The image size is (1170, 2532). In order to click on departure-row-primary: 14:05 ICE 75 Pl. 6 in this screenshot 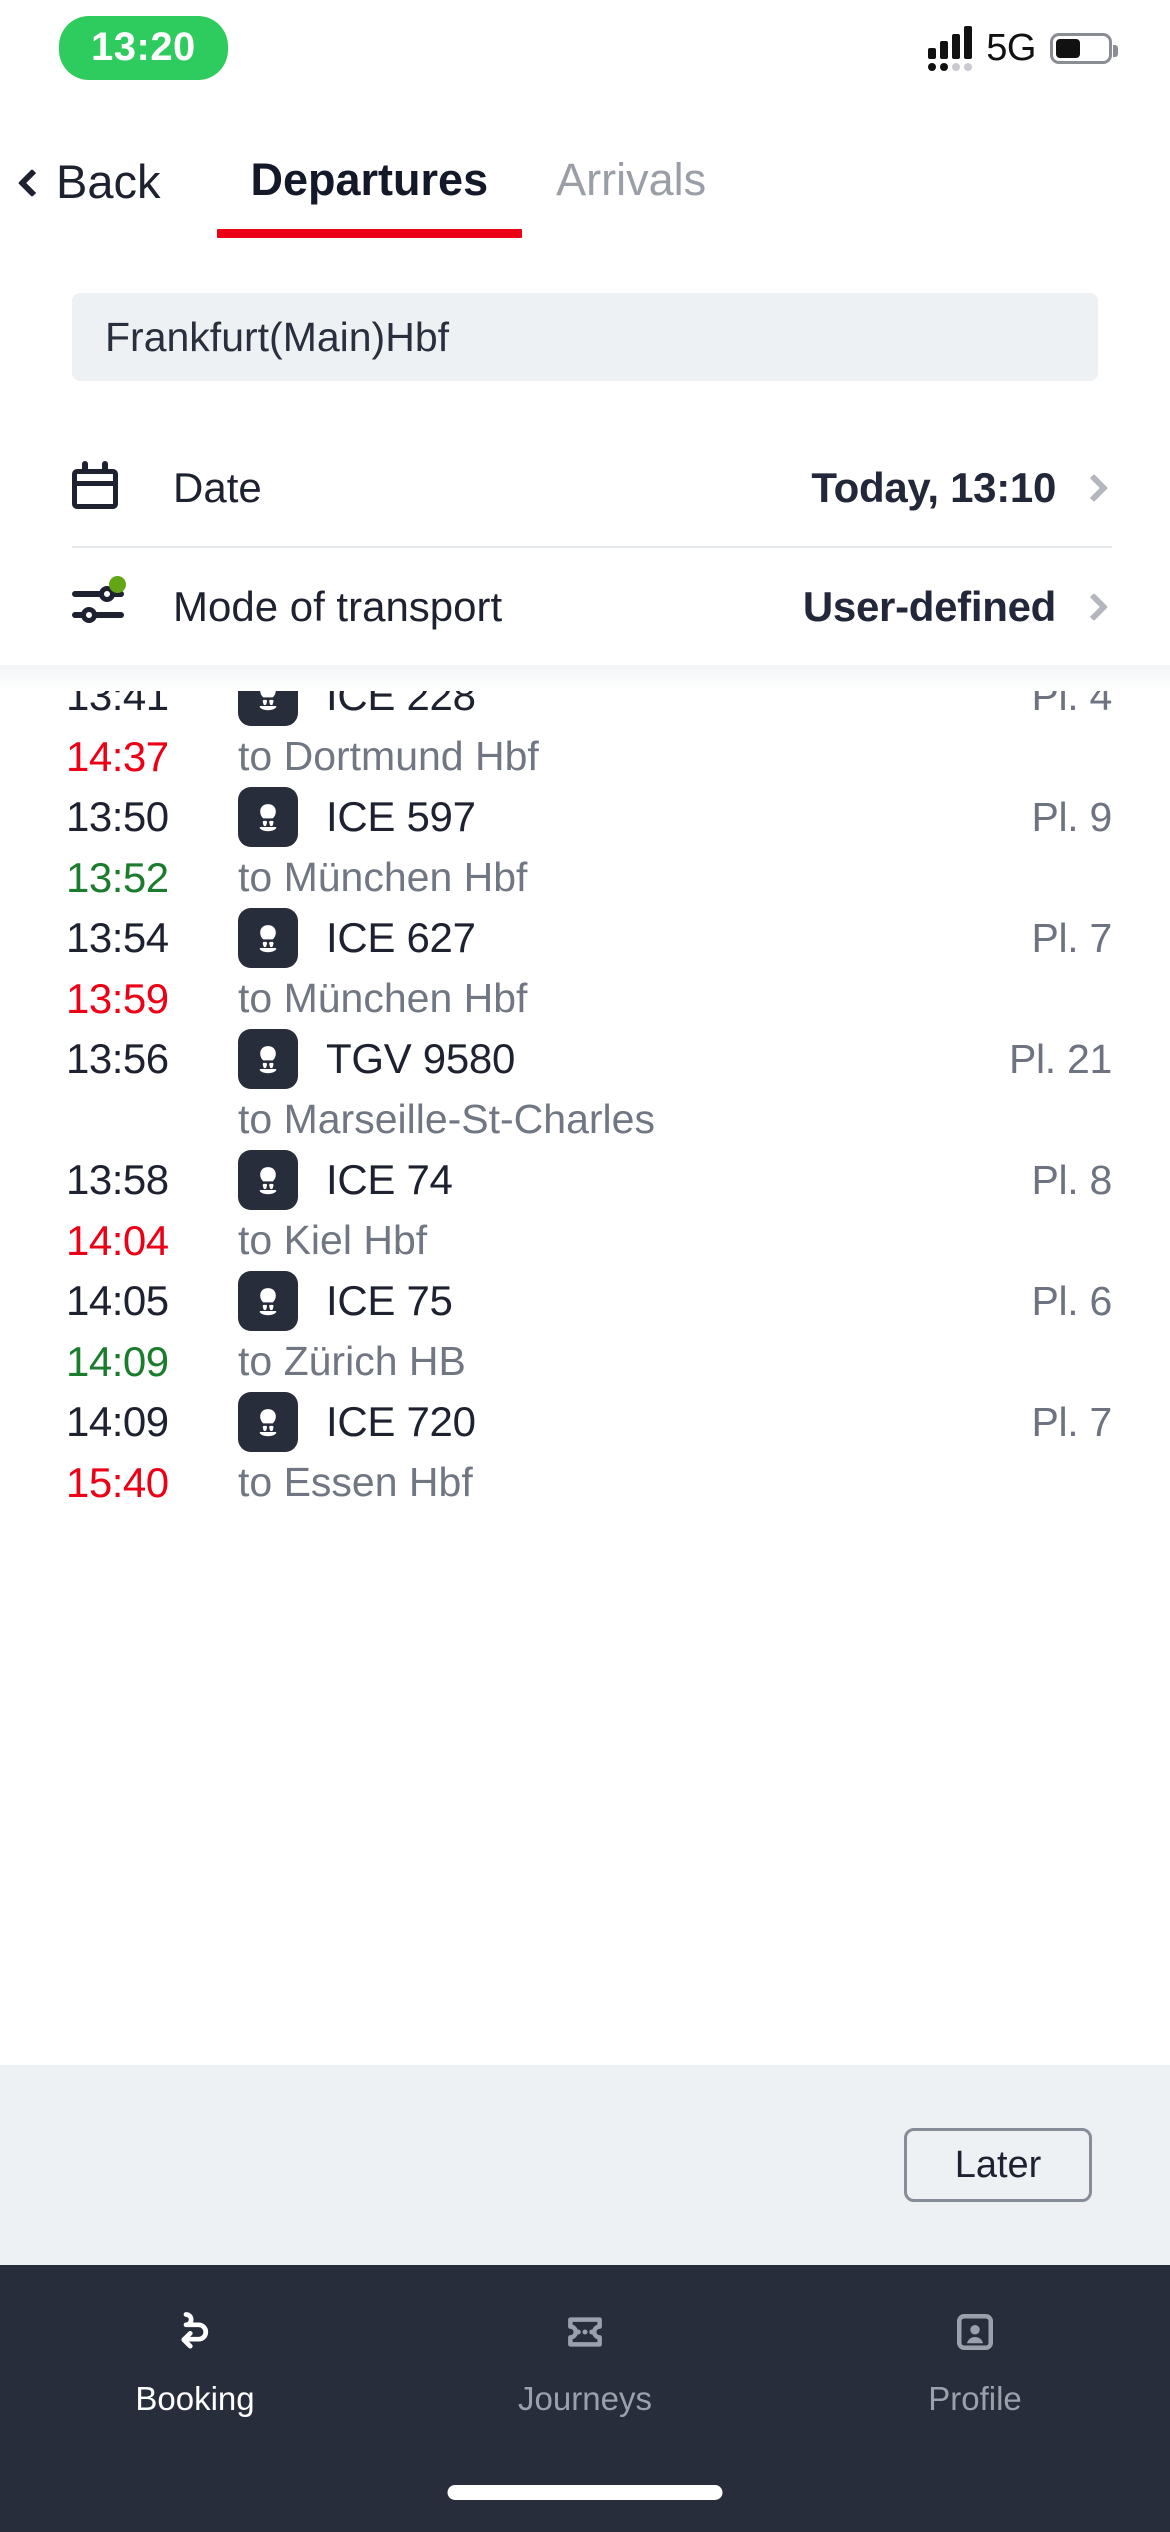, I will do `click(589, 1301)`.